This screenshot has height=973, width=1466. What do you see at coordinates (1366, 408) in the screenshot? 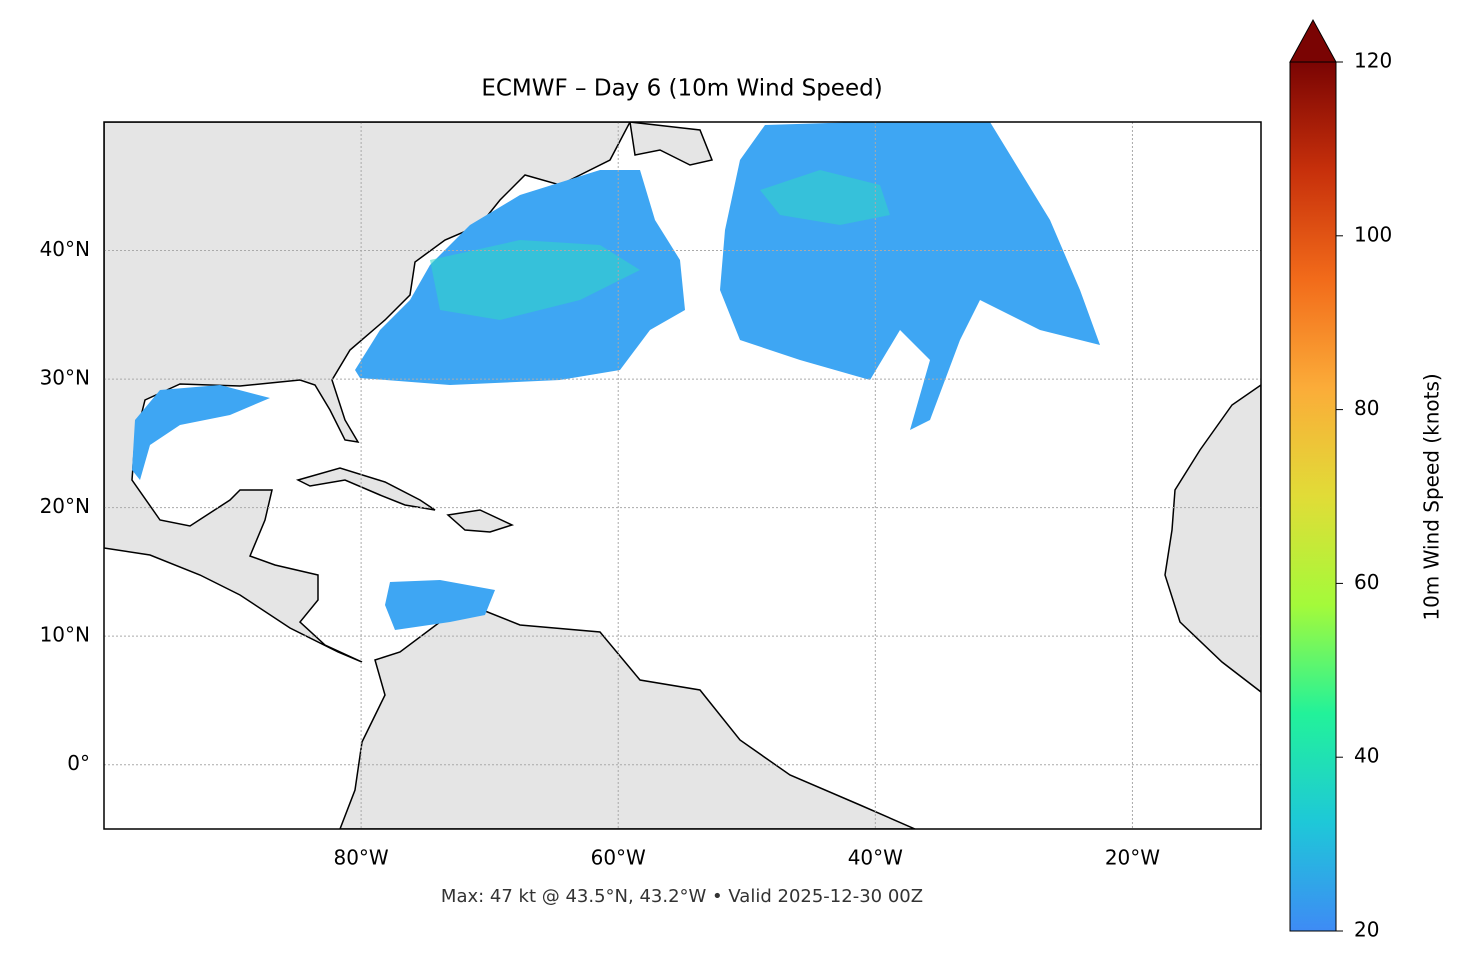
I see `colorbar-tick-label: 80` at bounding box center [1366, 408].